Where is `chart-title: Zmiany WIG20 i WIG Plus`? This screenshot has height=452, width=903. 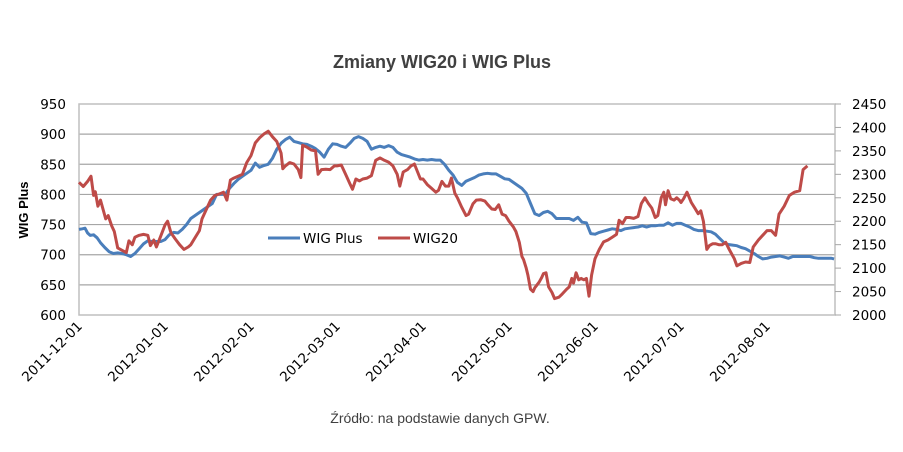 chart-title: Zmiany WIG20 i WIG Plus is located at coordinates (442, 62).